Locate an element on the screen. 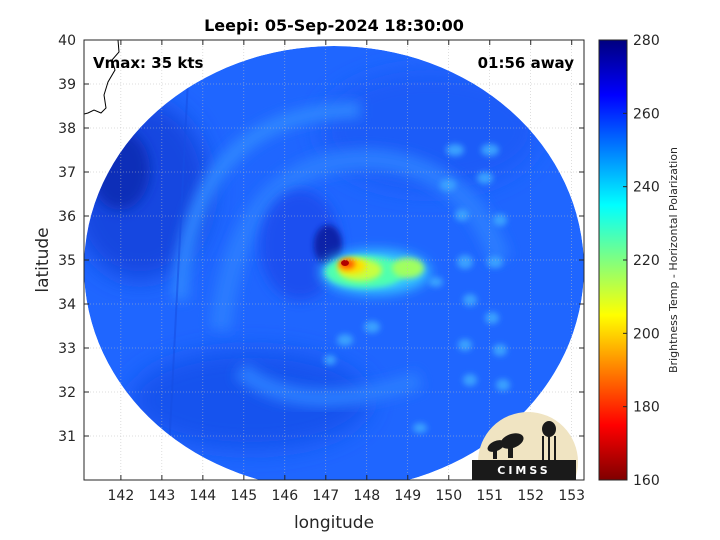 The width and height of the screenshot is (720, 540). y-tick-label: 32 is located at coordinates (67, 393).